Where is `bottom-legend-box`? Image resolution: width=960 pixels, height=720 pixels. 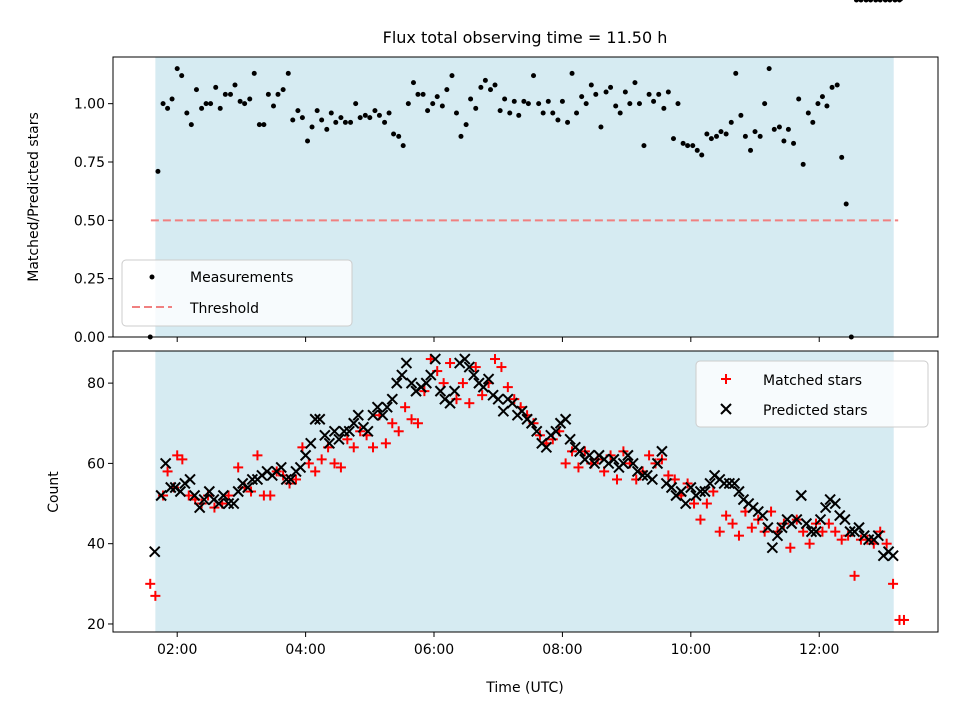 bottom-legend-box is located at coordinates (812, 394).